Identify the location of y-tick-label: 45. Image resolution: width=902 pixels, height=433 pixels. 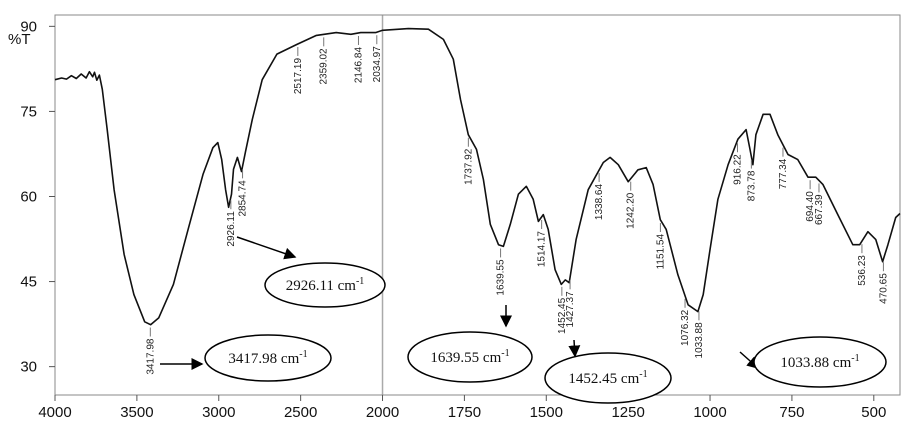
(28, 282).